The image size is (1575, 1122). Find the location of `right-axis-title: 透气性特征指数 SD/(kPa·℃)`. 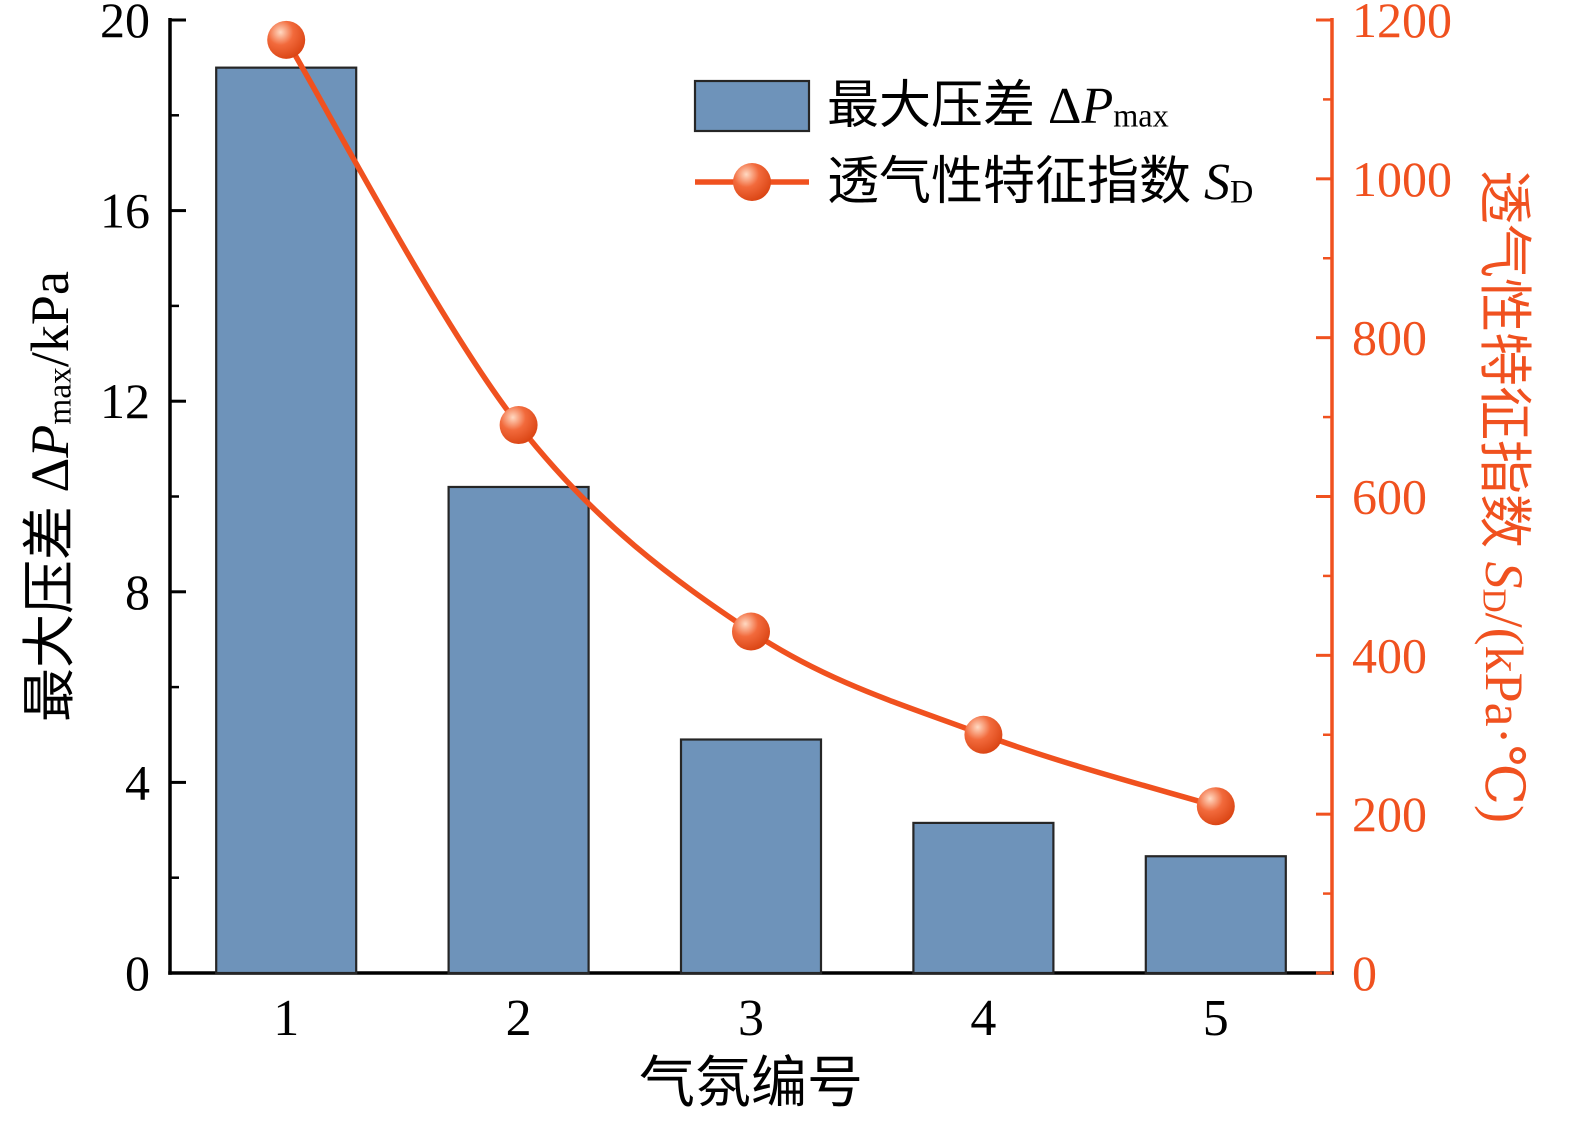

right-axis-title: 透气性特征指数 SD/(kPa·℃) is located at coordinates (1504, 496).